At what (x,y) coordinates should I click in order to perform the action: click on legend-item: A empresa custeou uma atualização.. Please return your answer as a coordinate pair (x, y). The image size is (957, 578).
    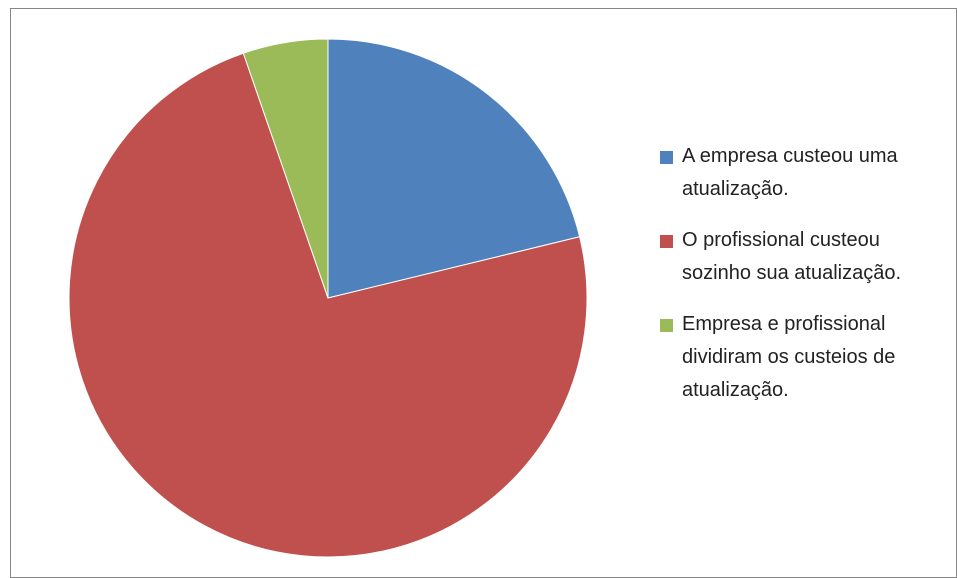
    Looking at the image, I should click on (805, 173).